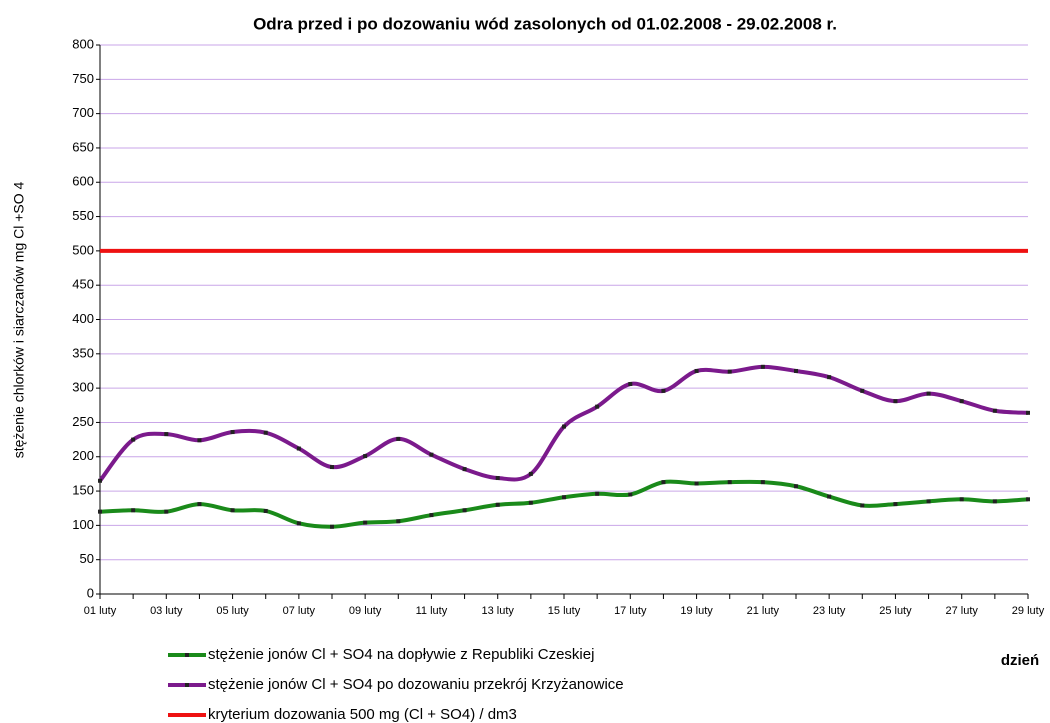 This screenshot has height=723, width=1050. I want to click on x-tick-label: 07 luty, so click(299, 611).